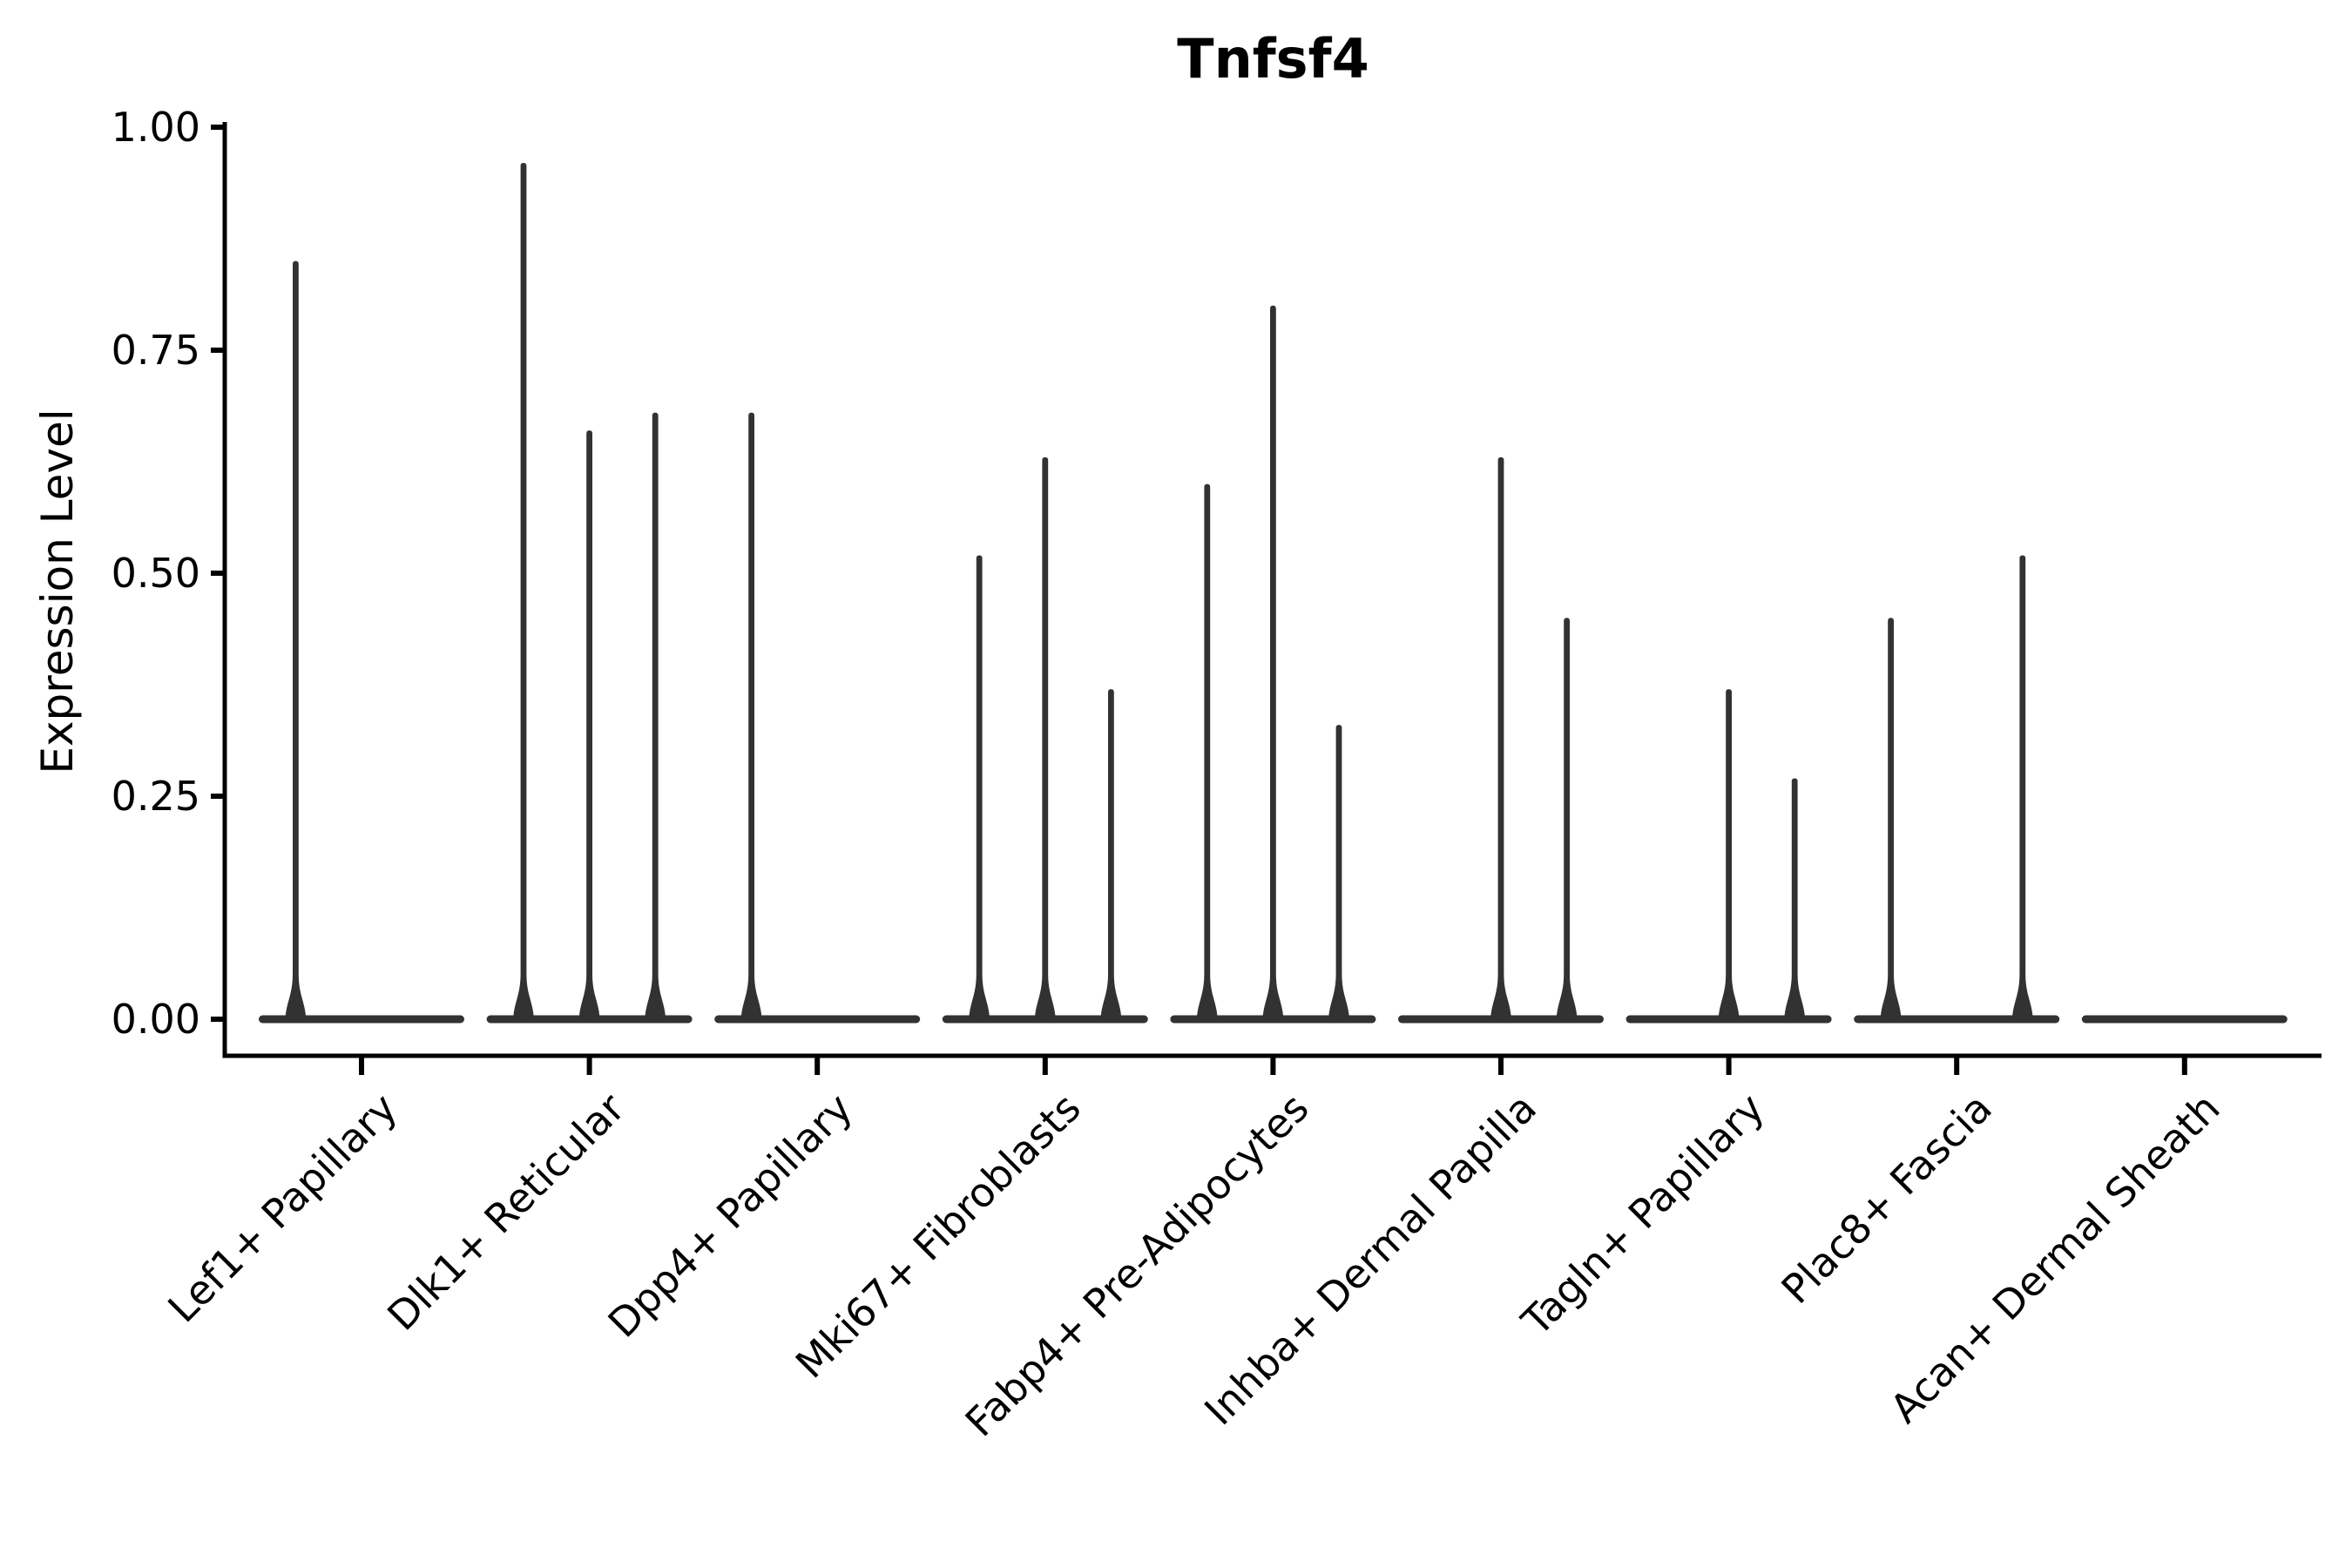  Describe the element at coordinates (155, 351) in the screenshot. I see `y-tick-label: 0.75` at that location.